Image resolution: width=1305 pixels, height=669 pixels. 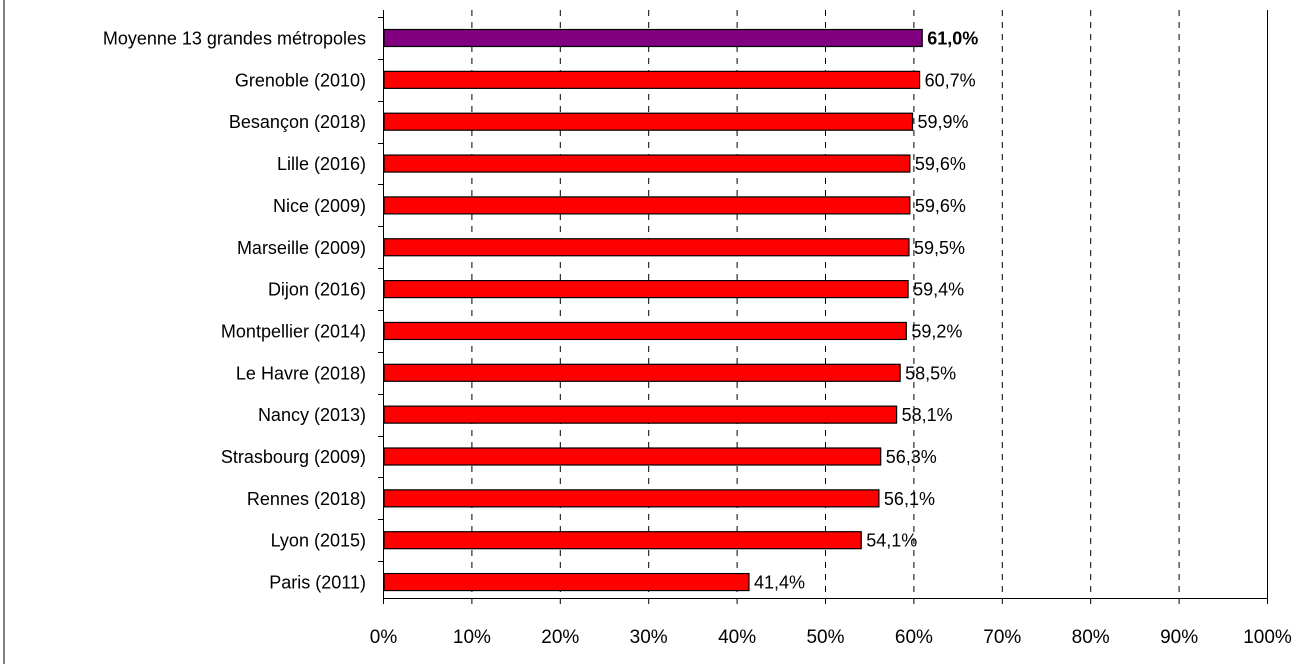 What do you see at coordinates (317, 583) in the screenshot?
I see `category-label: Paris (2011)` at bounding box center [317, 583].